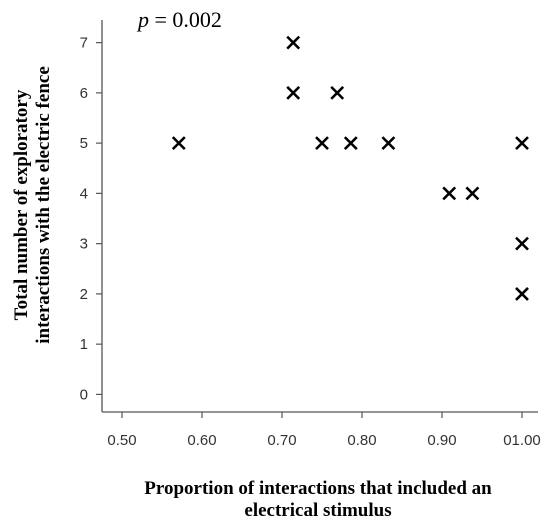 This screenshot has width=550, height=529. Describe the element at coordinates (43, 205) in the screenshot. I see `y-axis-title-line-2: interactions with the electric fence` at that location.